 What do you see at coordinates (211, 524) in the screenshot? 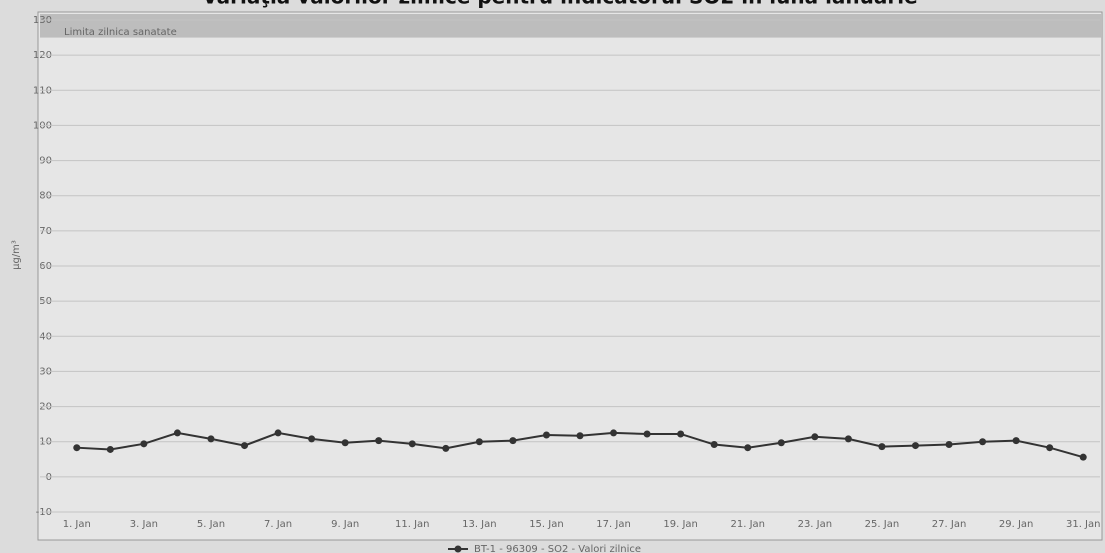
I see `x-tick-label: 5. Jan` at bounding box center [211, 524].